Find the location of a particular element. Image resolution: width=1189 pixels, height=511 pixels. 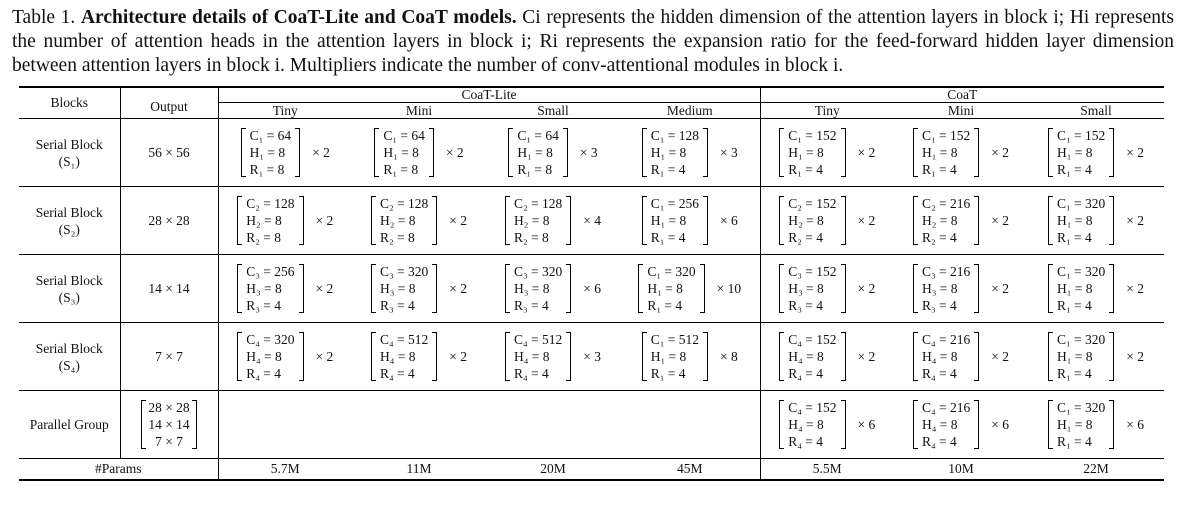

attention-heads: H₄ = 8 is located at coordinates (939, 356).